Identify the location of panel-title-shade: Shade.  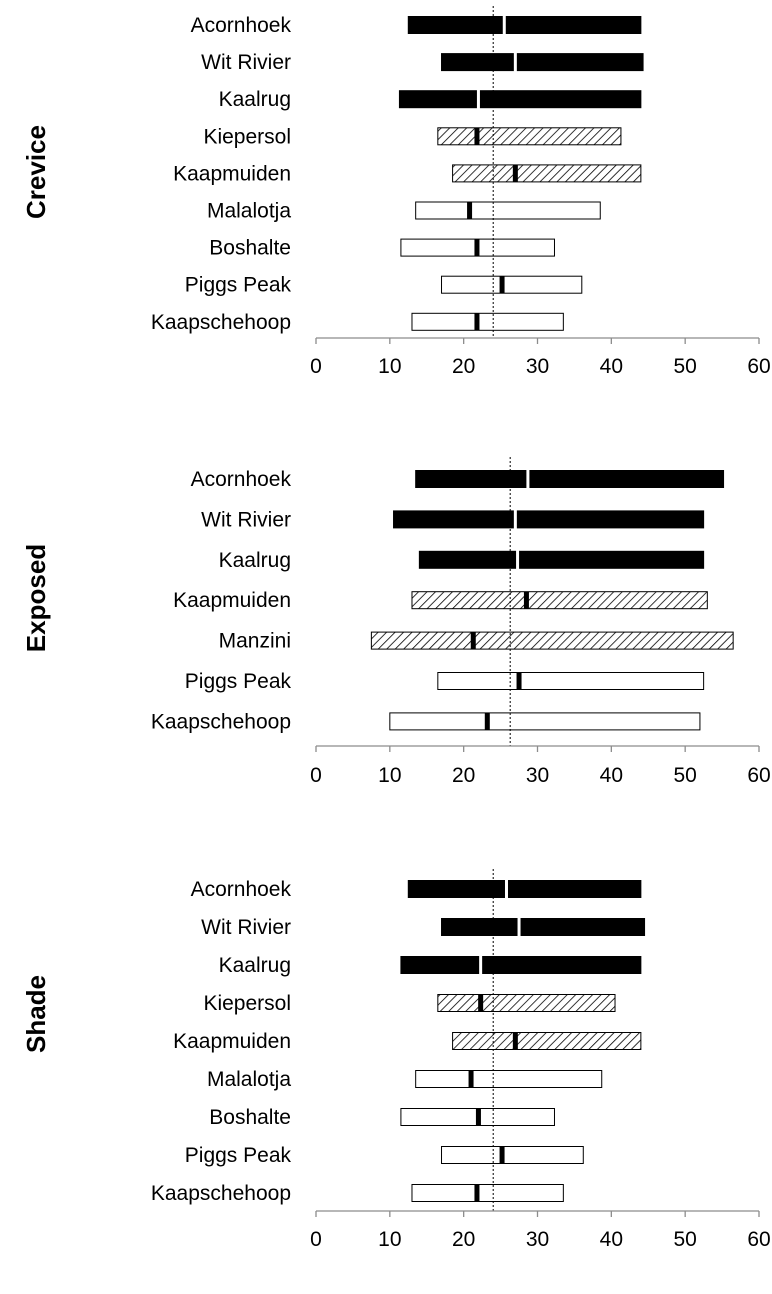
(36, 1014).